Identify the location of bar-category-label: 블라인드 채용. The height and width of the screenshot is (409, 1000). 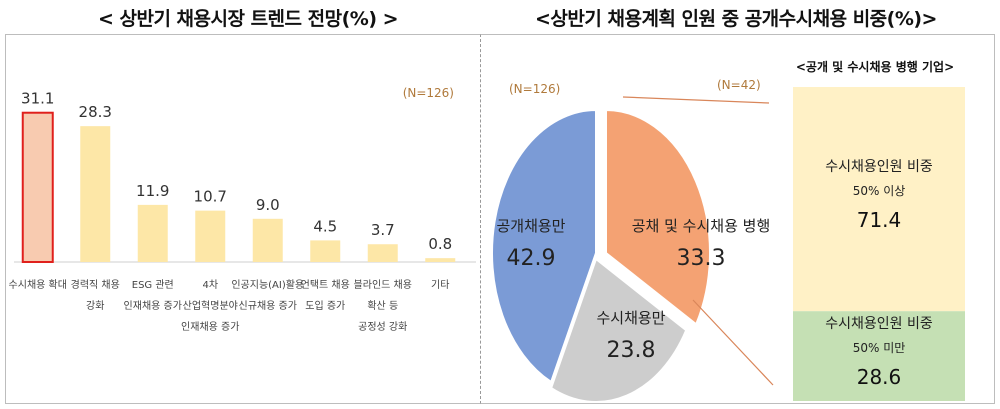
(383, 285).